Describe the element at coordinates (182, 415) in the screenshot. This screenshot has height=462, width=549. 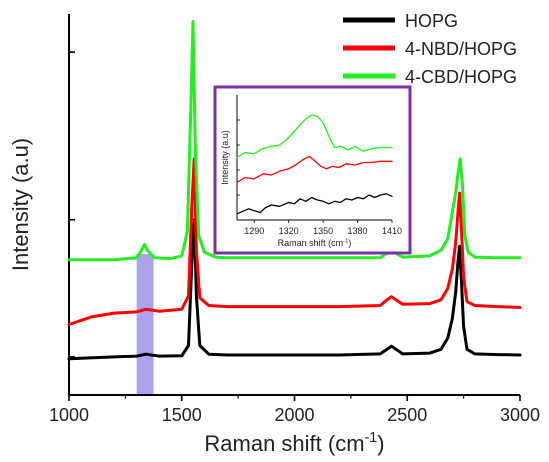
I see `x-tick-label: 1500` at that location.